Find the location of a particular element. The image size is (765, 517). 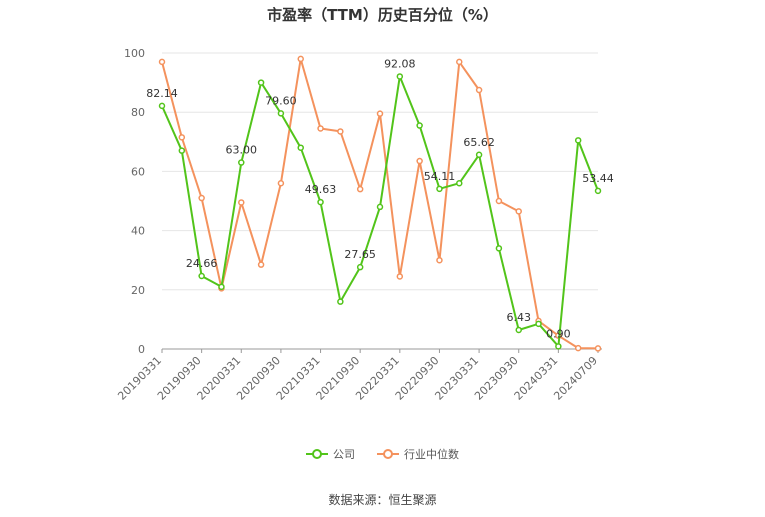

legend: 公司 行业中位数 is located at coordinates (382, 454).